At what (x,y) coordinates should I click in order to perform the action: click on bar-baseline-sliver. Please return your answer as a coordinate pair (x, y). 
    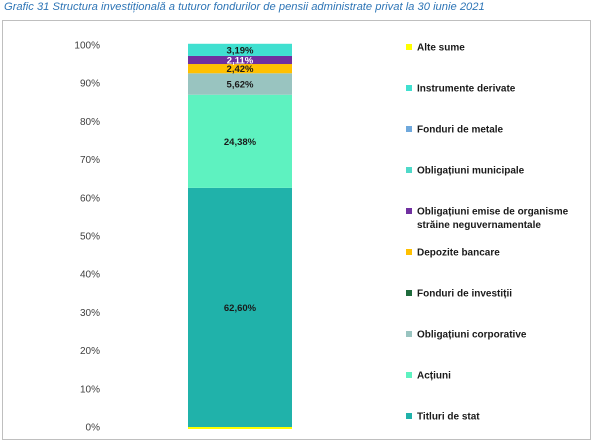
    Looking at the image, I should click on (240, 428).